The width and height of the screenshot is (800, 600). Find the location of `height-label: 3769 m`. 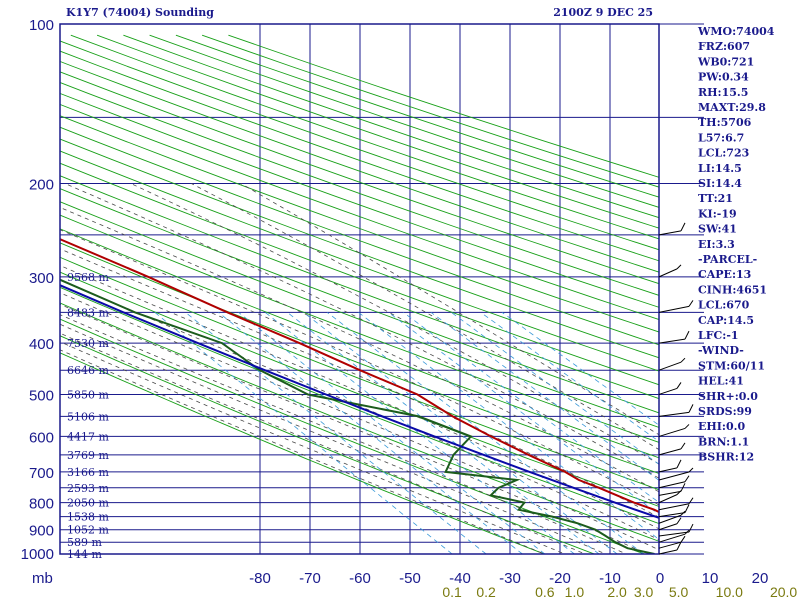

height-label: 3769 m is located at coordinates (88, 455).